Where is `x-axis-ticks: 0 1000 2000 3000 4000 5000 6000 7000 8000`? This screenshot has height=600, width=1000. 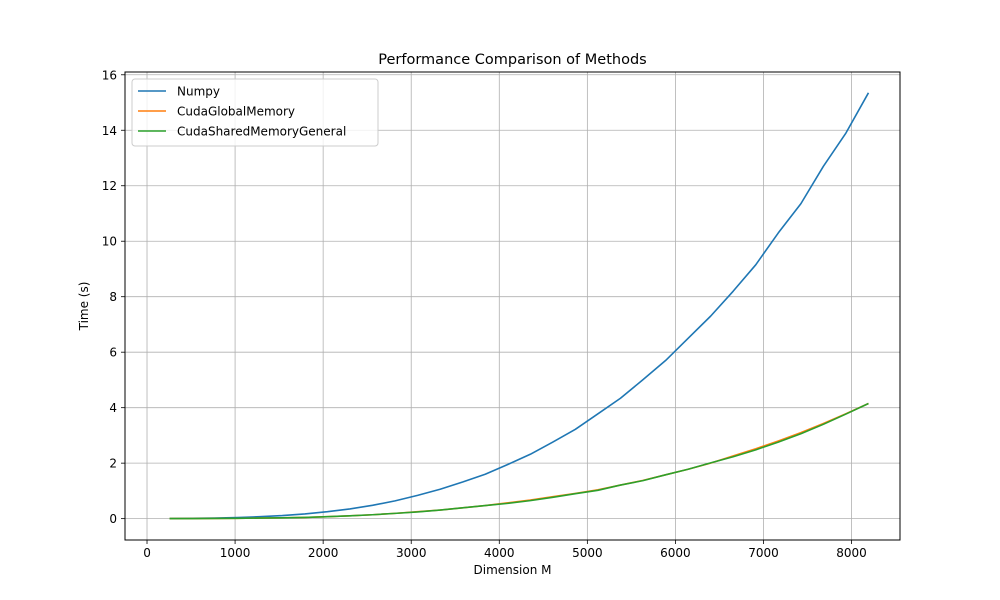
x-axis-ticks: 0 1000 2000 3000 4000 5000 6000 7000 8000 is located at coordinates (505, 550).